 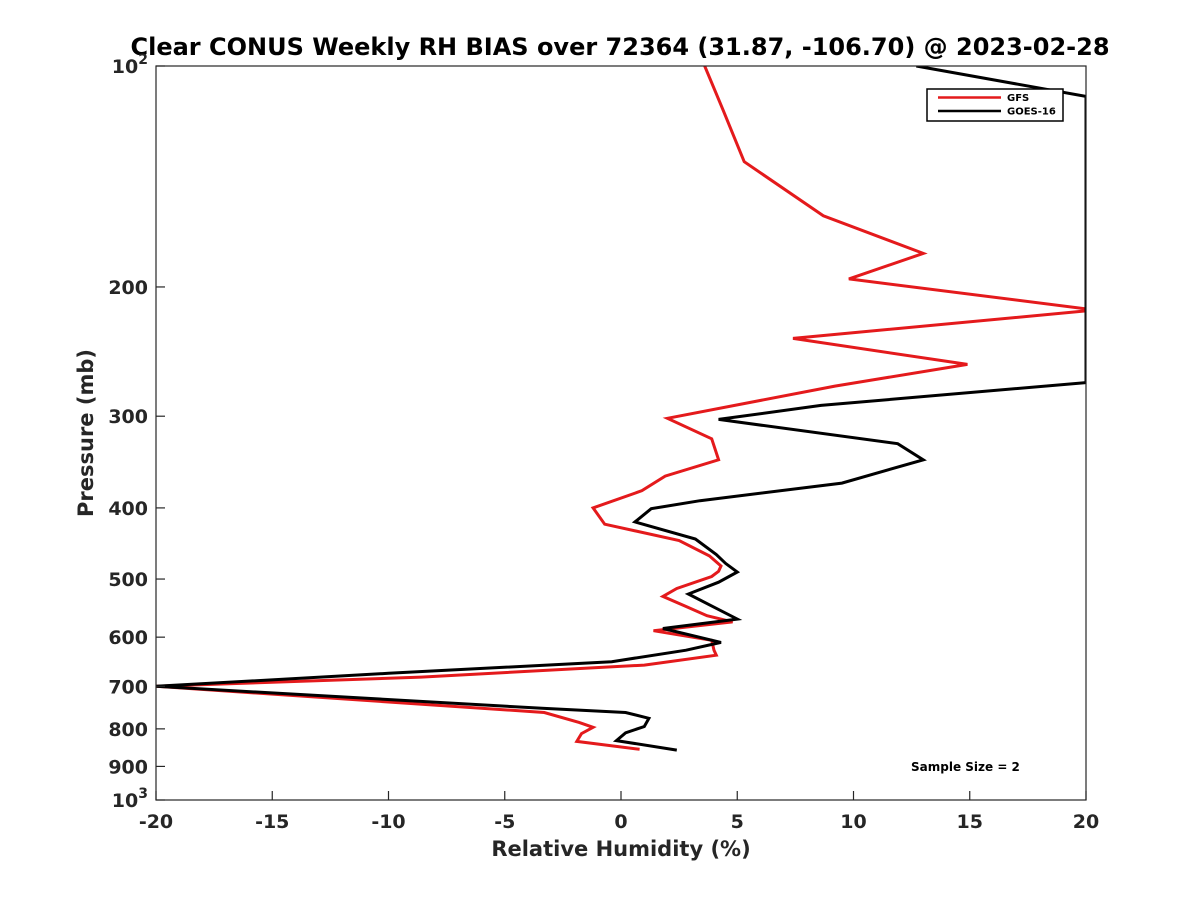 I want to click on legend-box, so click(x=995, y=105).